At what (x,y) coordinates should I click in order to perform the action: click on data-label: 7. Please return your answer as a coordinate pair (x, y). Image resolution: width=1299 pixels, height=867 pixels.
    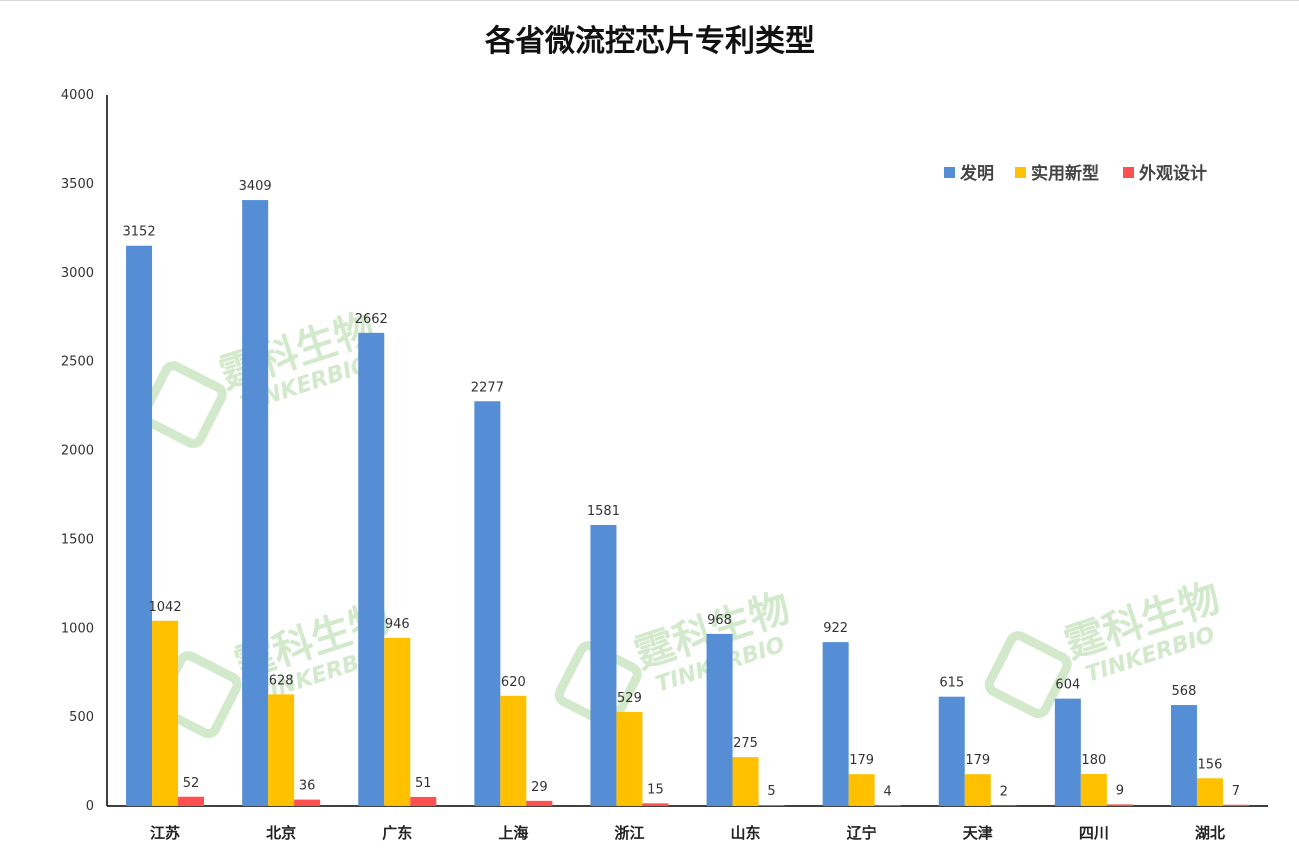
    Looking at the image, I should click on (1236, 791).